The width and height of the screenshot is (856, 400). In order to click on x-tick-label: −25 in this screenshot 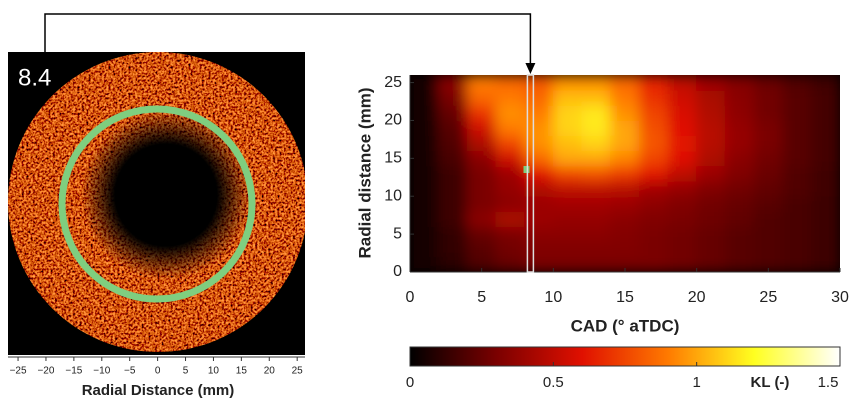, I will do `click(18, 371)`.